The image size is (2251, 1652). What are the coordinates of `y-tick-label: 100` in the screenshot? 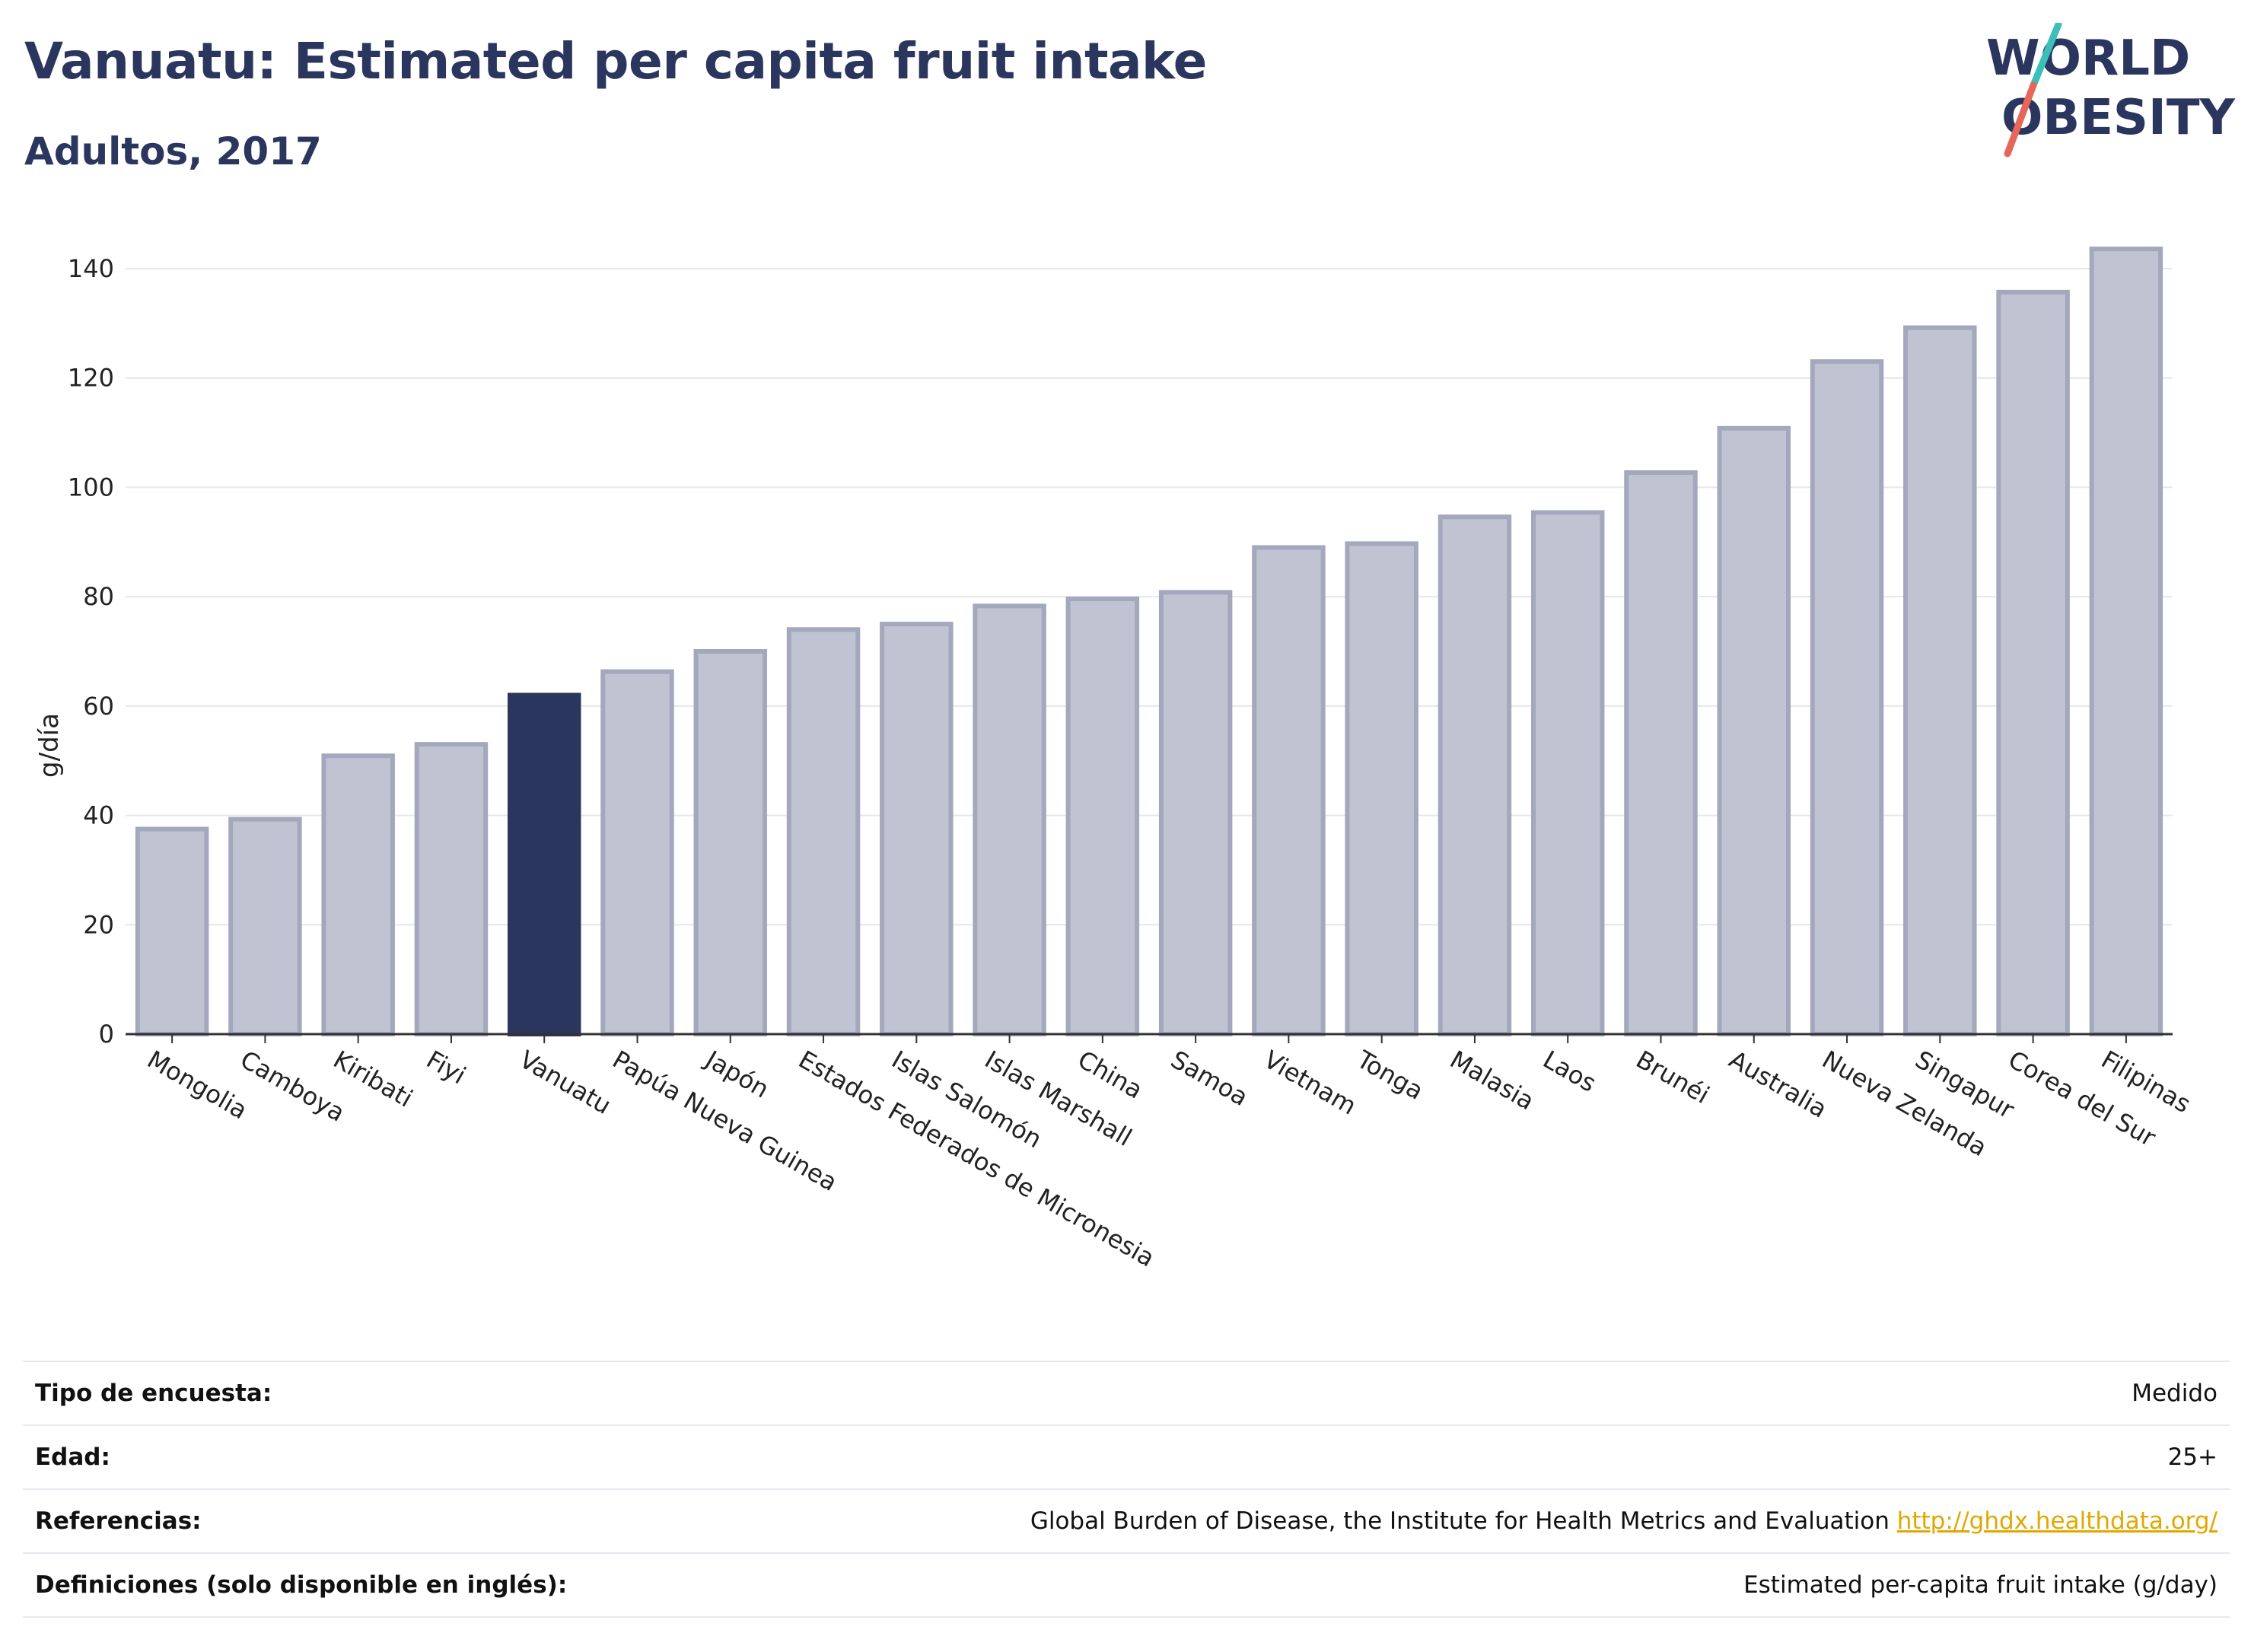 It's located at (91, 487).